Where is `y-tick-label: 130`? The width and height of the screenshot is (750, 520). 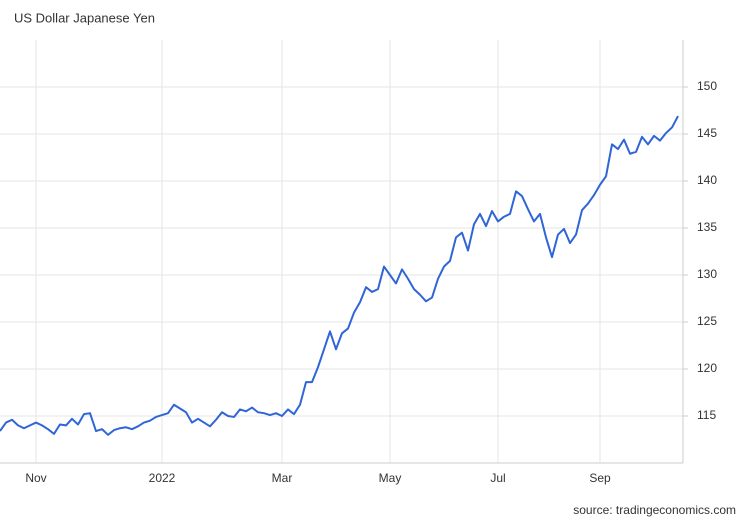
y-tick-label: 130 is located at coordinates (707, 274).